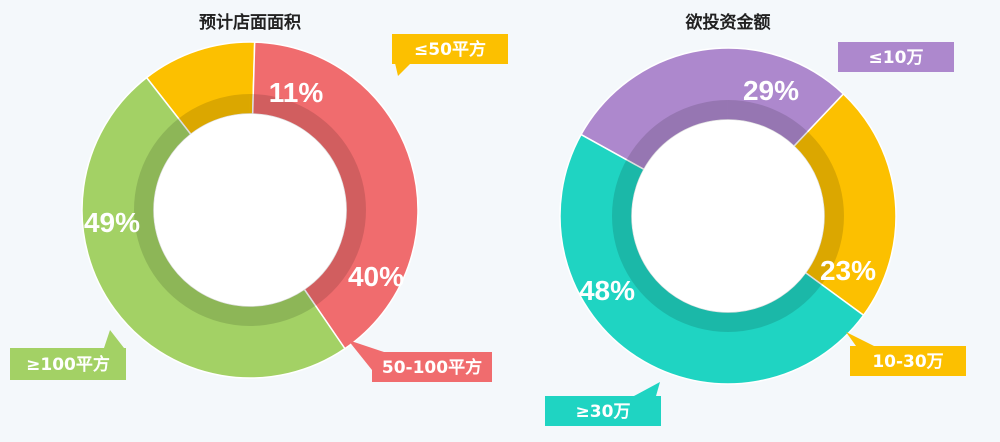  I want to click on percent-label: 29%, so click(771, 90).